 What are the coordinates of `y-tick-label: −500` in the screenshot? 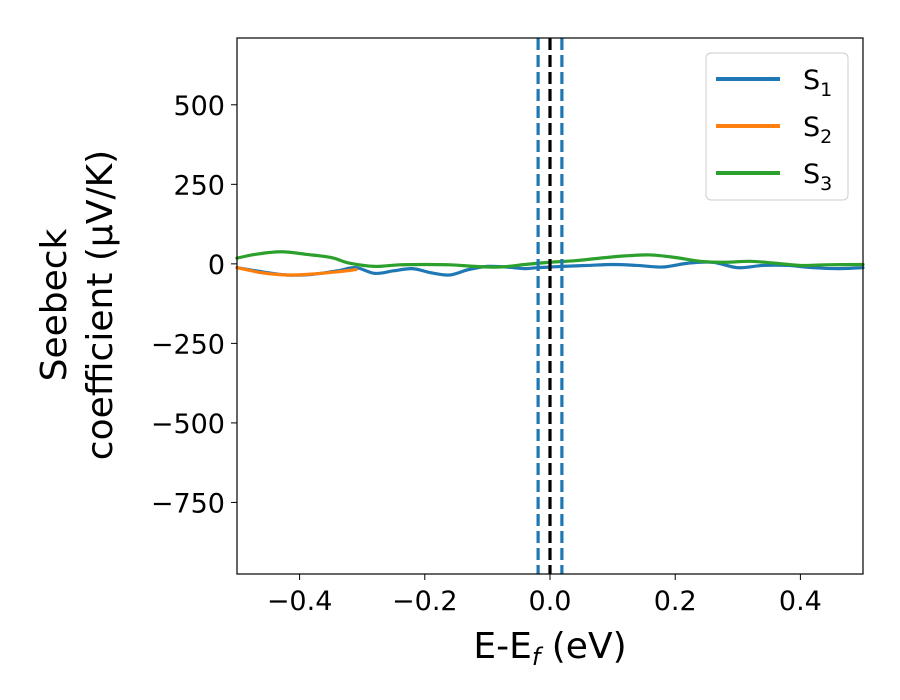 It's located at (188, 424).